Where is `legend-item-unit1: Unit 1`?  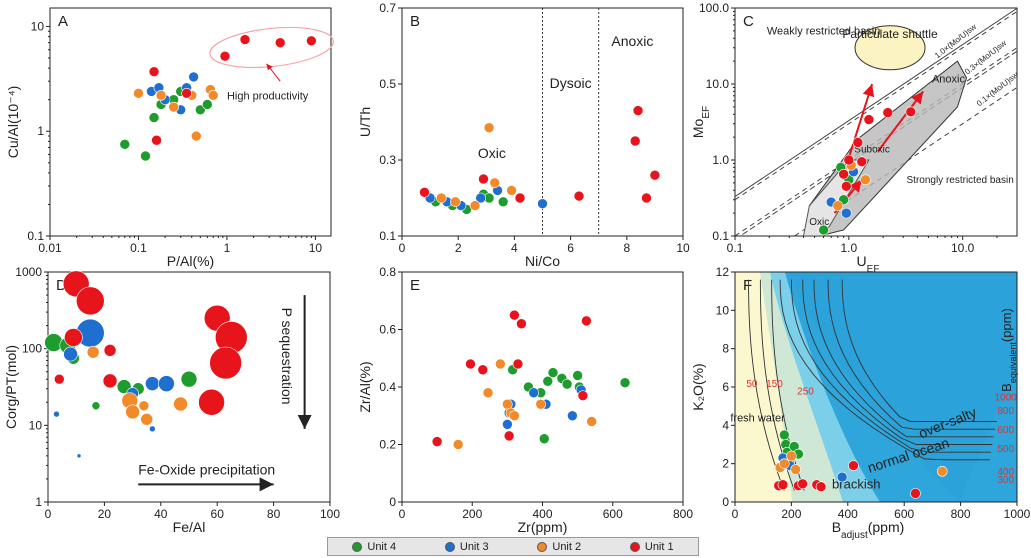 legend-item-unit1: Unit 1 is located at coordinates (651, 547).